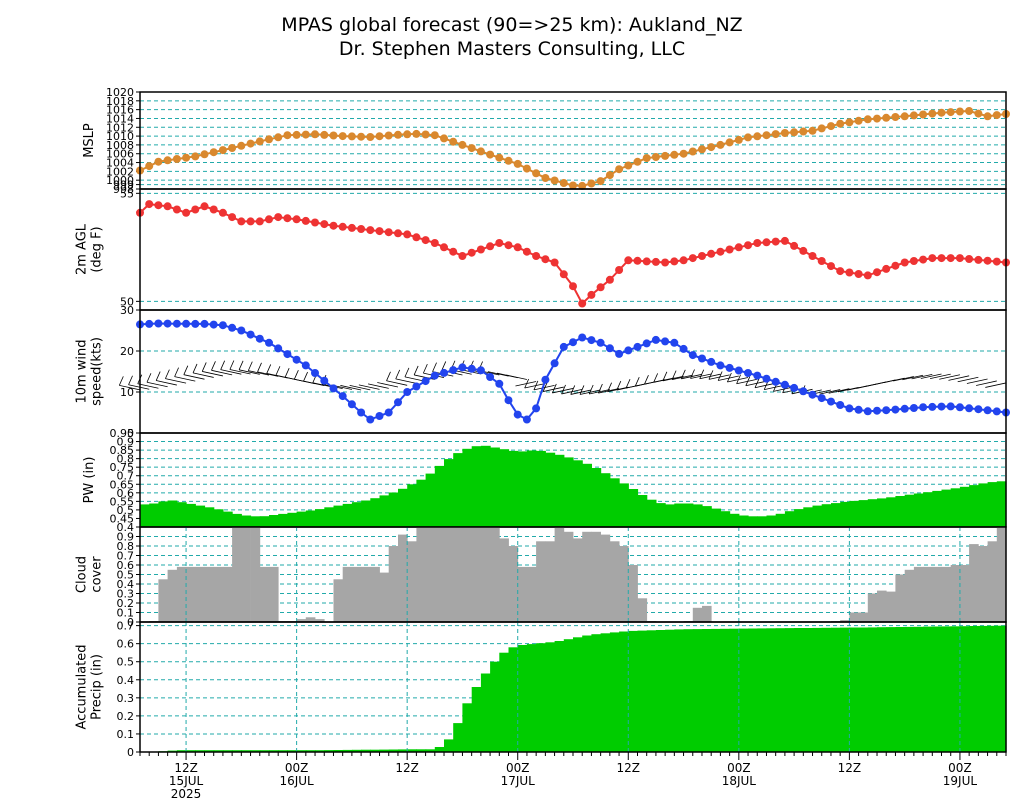  What do you see at coordinates (126, 527) in the screenshot?
I see `ytick-label-pw: 0.4` at bounding box center [126, 527].